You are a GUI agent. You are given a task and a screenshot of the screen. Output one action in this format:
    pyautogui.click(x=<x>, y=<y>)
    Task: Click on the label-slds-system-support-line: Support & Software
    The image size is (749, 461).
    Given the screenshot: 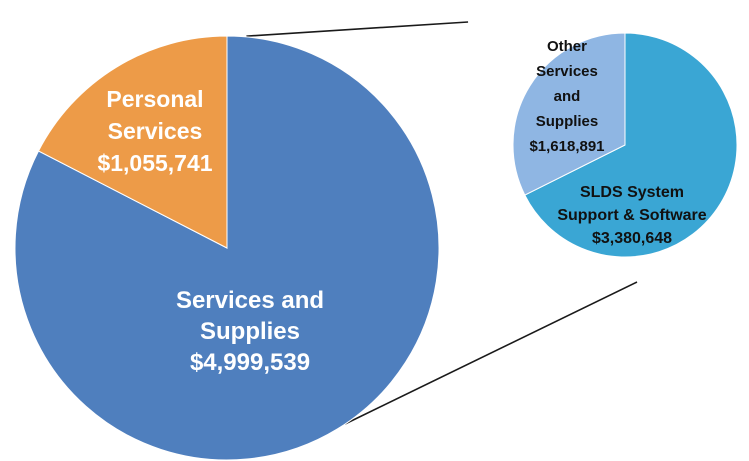 What is the action you would take?
    pyautogui.click(x=631, y=215)
    